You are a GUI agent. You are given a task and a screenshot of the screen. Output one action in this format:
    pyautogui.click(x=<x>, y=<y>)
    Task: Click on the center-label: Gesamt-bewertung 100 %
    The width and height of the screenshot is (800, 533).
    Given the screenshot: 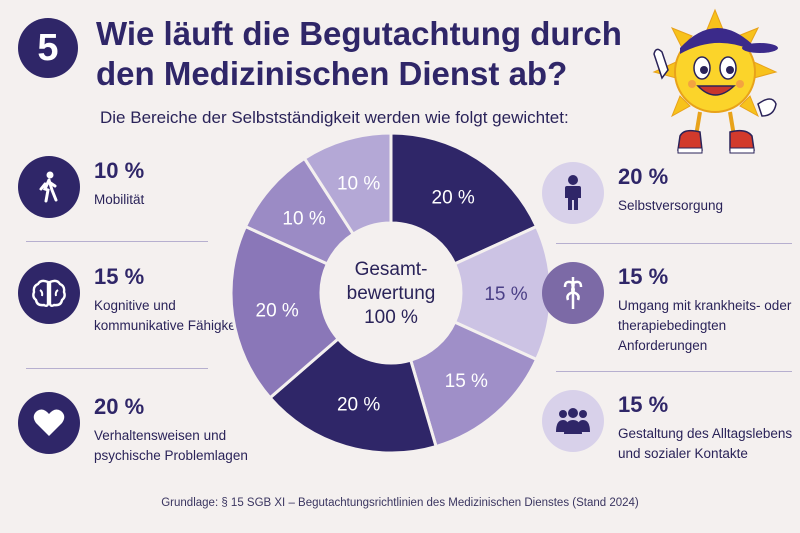 What is the action you would take?
    pyautogui.click(x=391, y=293)
    